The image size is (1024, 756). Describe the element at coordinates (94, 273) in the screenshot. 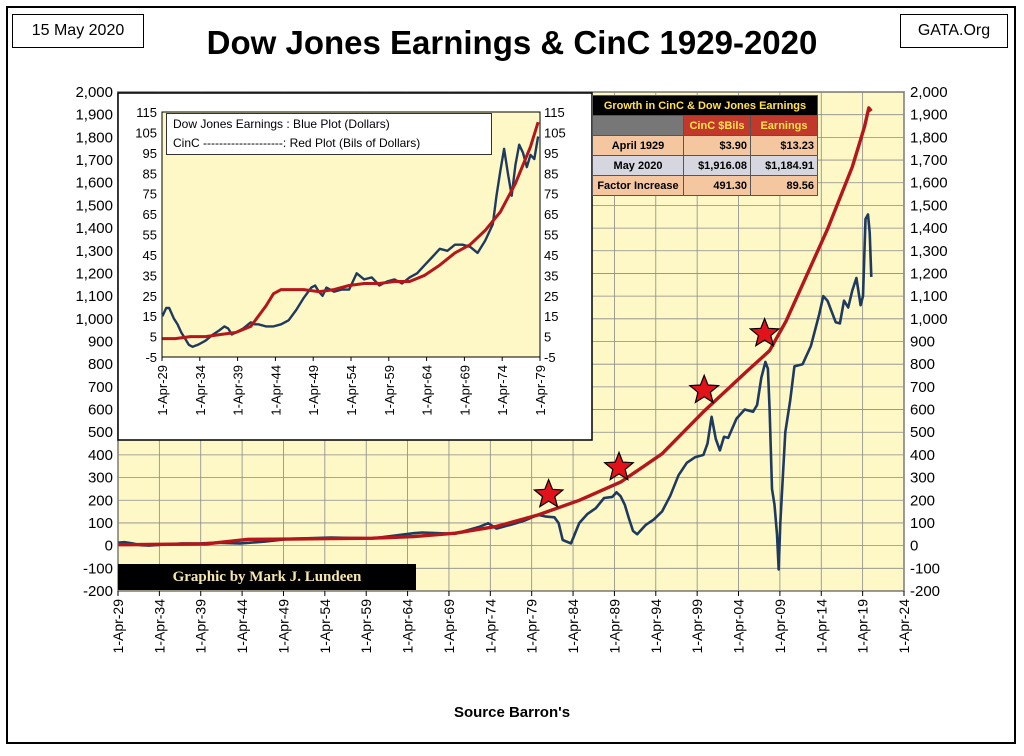

I see `y-tick-label-left: 1,200` at that location.